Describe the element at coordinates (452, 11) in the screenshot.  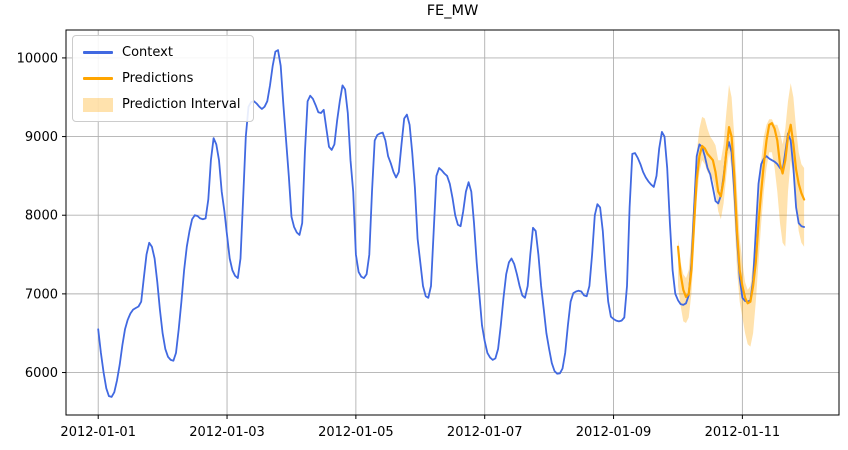
I see `chart-title: FE_MW` at that location.